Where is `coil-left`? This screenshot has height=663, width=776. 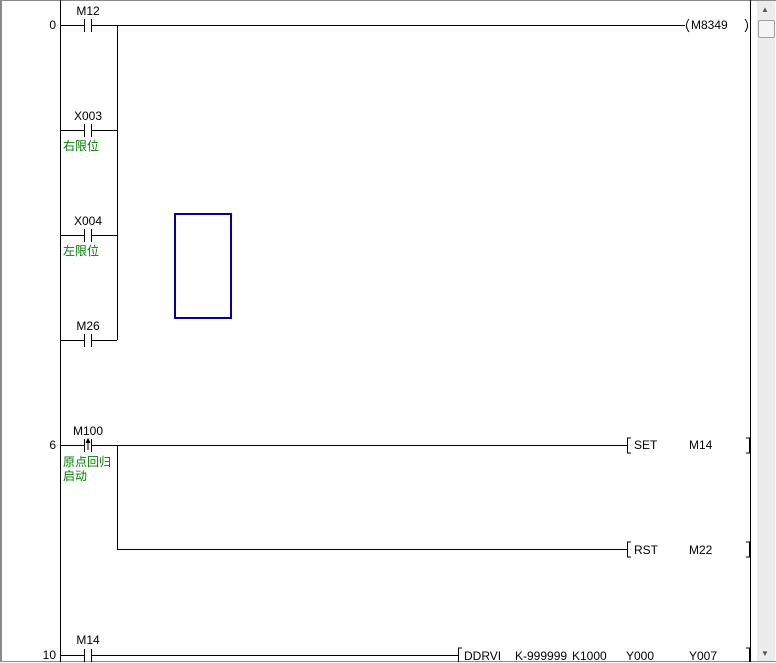 coil-left is located at coordinates (688, 25).